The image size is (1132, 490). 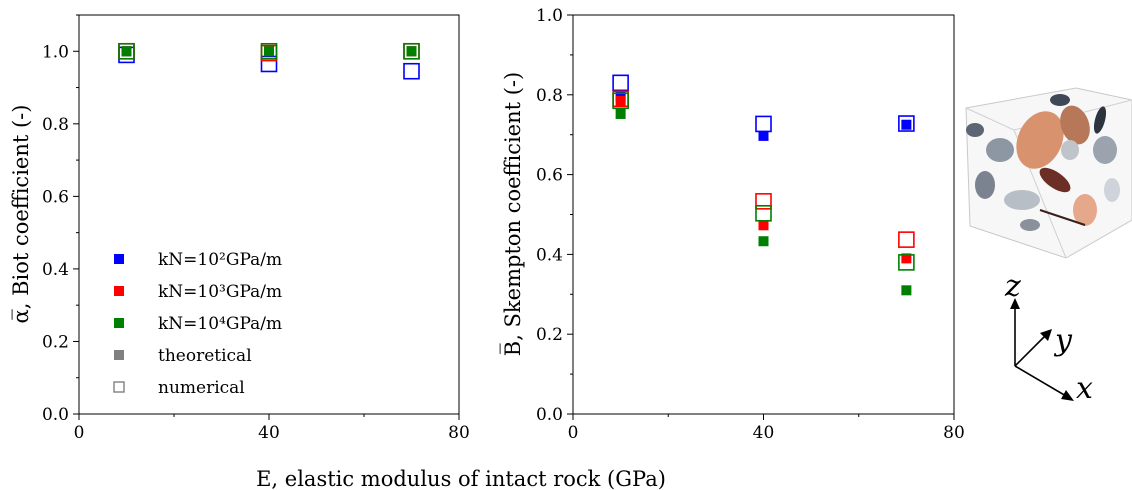 What do you see at coordinates (220, 292) in the screenshot?
I see `legend-label: kN=10³GPa/m` at bounding box center [220, 292].